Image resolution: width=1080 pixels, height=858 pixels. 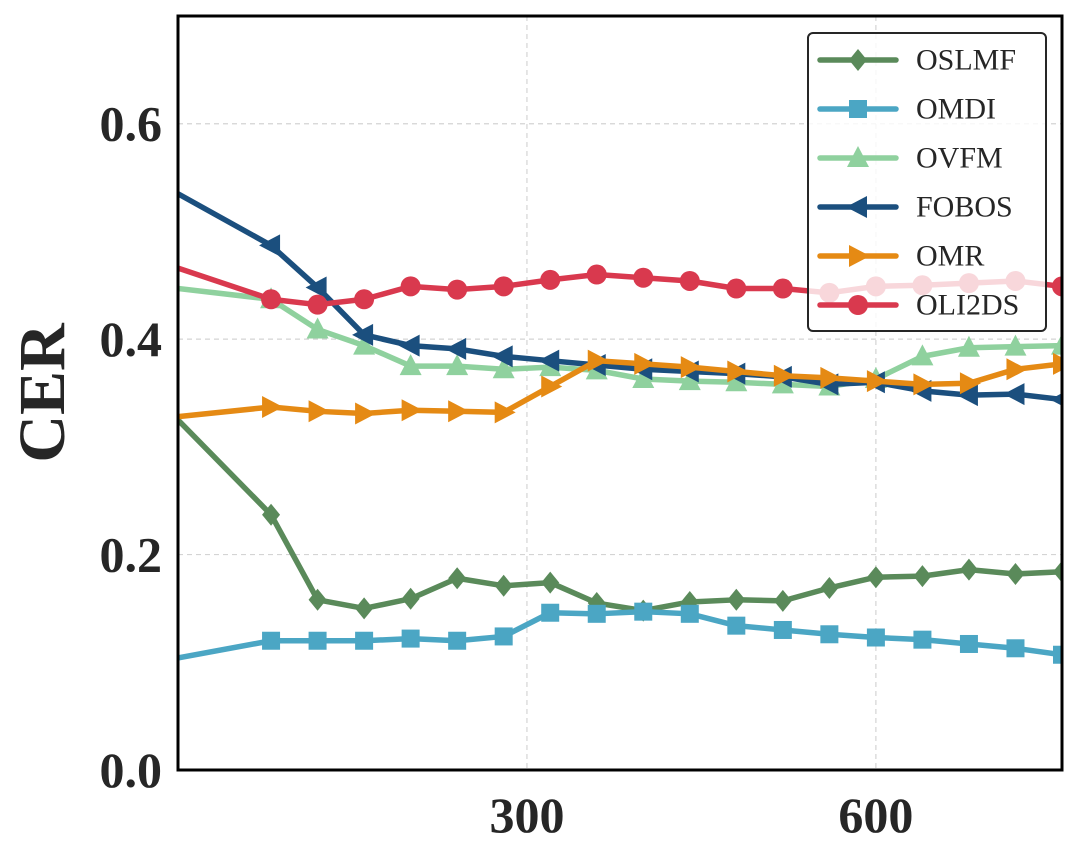 I want to click on legend-item-omdi: OMDI, so click(x=906, y=109).